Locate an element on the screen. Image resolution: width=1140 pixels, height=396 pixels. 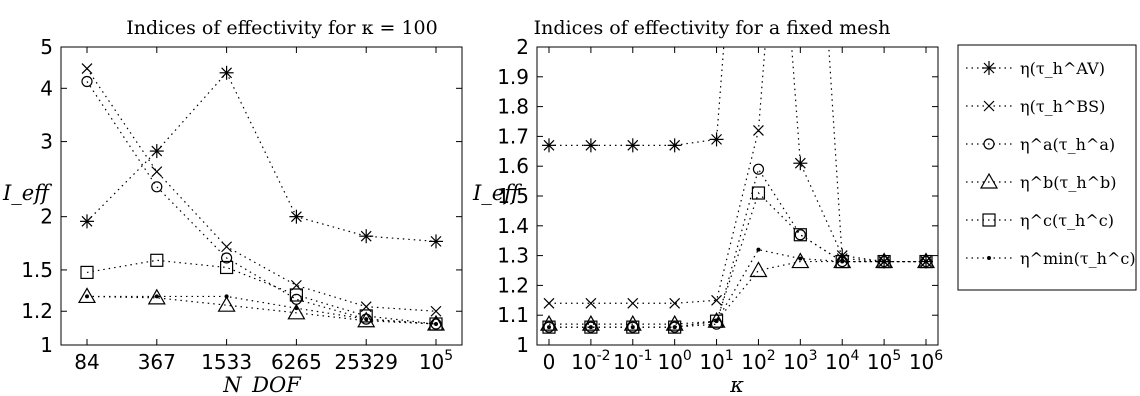
chart-right-title: Indices of effectivity for a fixed mesh is located at coordinates (712, 28).